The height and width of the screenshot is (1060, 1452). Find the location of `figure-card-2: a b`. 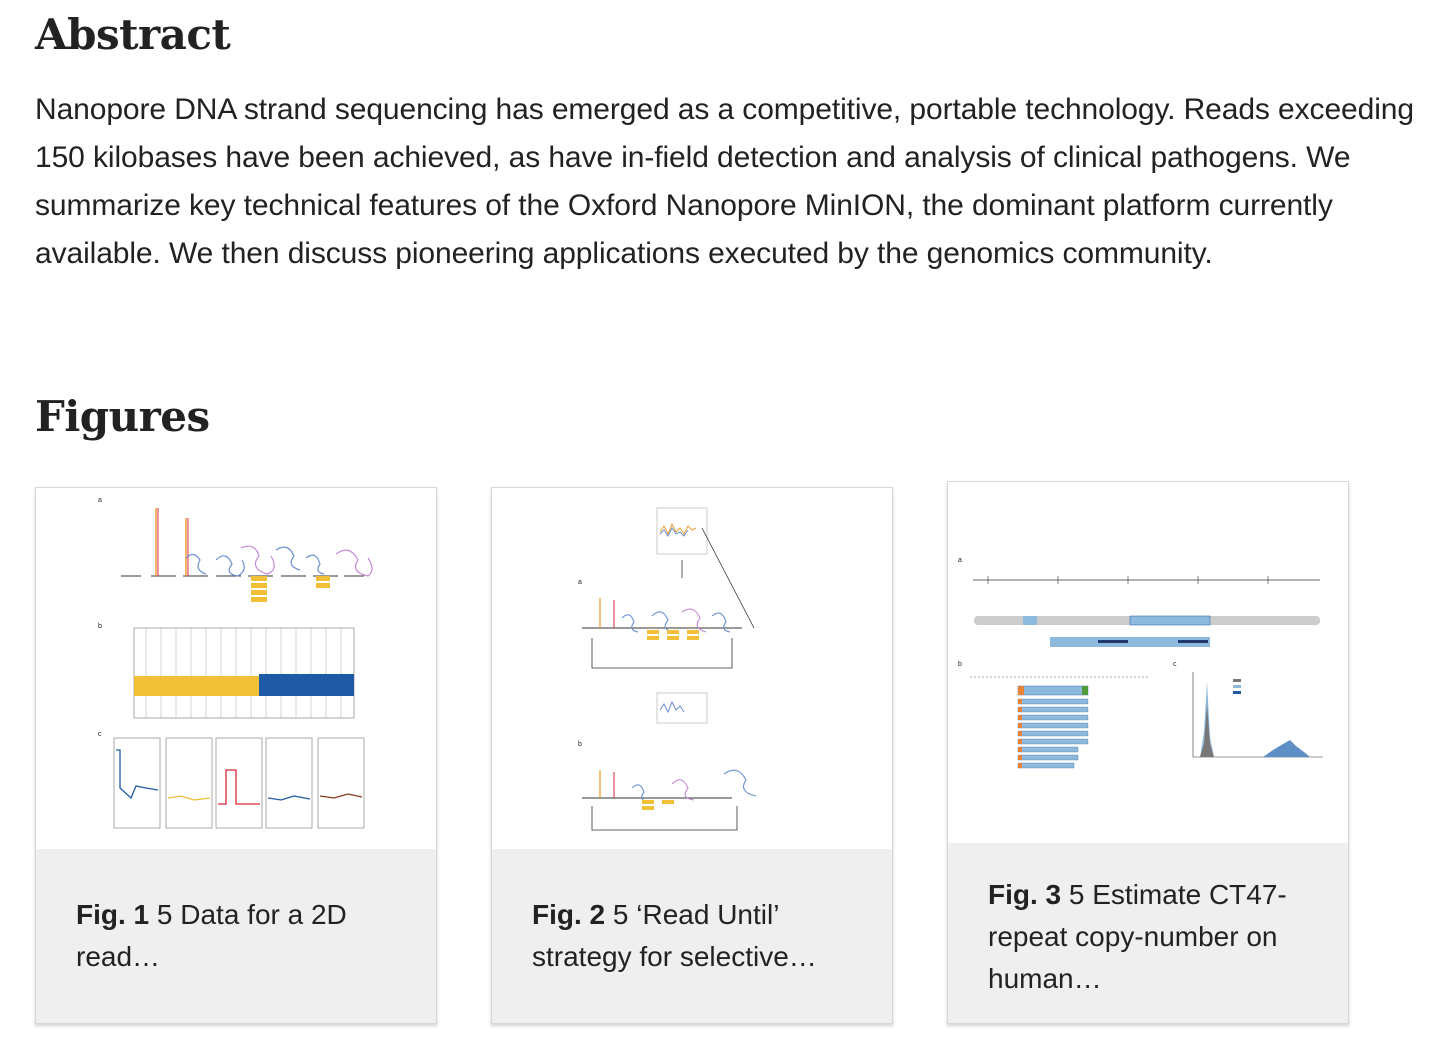

figure-card-2: a b is located at coordinates (692, 755).